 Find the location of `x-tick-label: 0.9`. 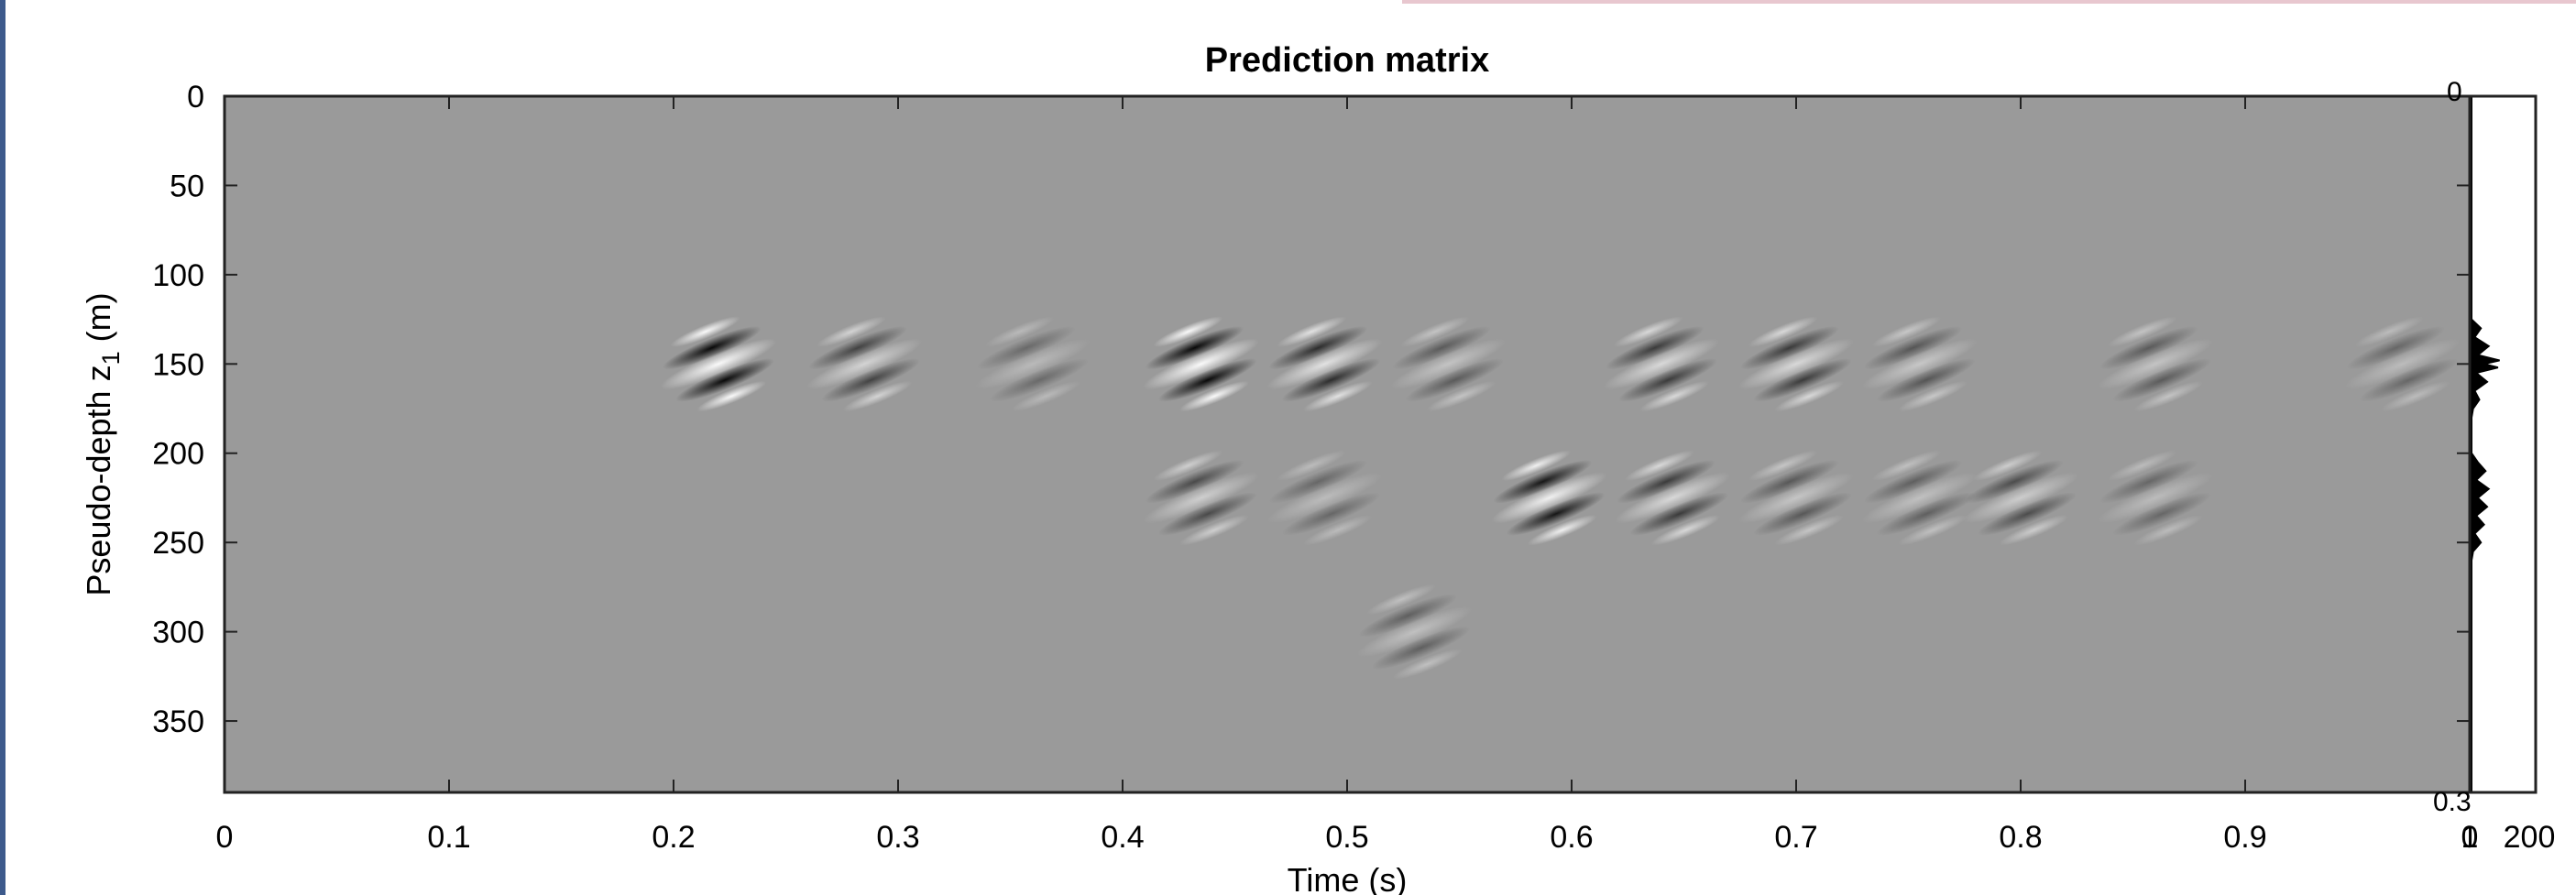

x-tick-label: 0.9 is located at coordinates (2244, 837).